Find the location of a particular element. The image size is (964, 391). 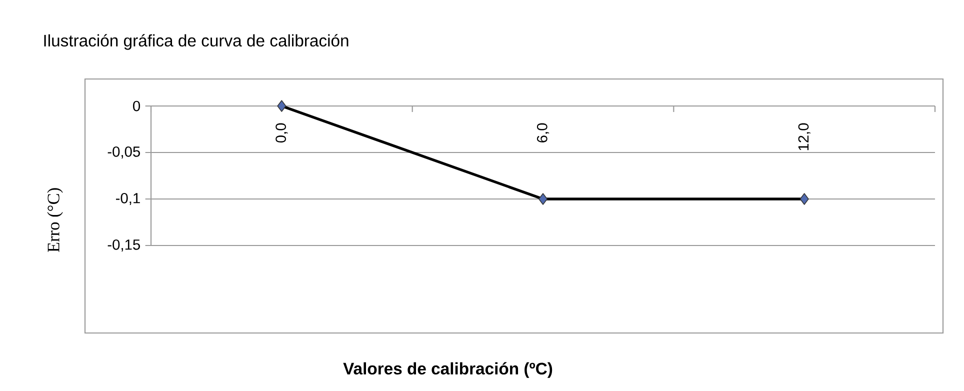

text: Valores de calibración (ºC) is located at coordinates (447, 370).